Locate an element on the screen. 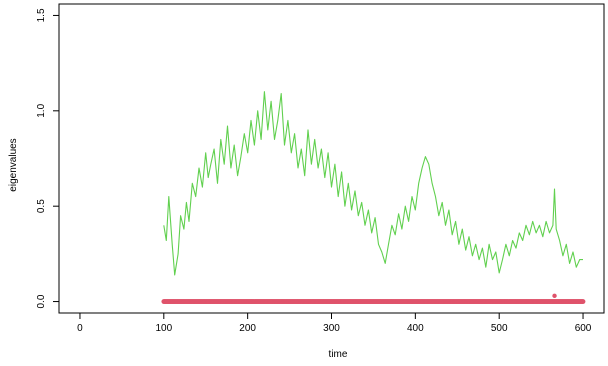 The height and width of the screenshot is (366, 608). x-tick-label-600: 600 is located at coordinates (583, 328).